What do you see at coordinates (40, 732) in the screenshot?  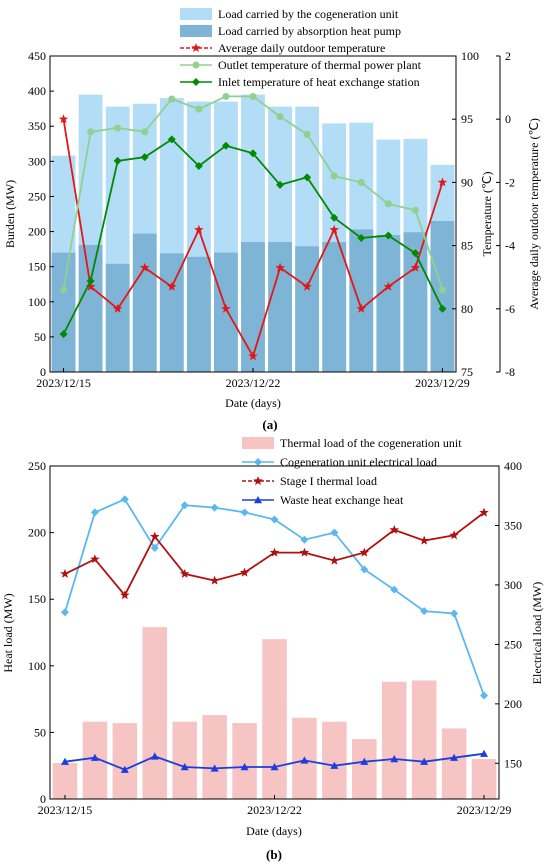 I see `b-y-tick-label: 50` at bounding box center [40, 732].